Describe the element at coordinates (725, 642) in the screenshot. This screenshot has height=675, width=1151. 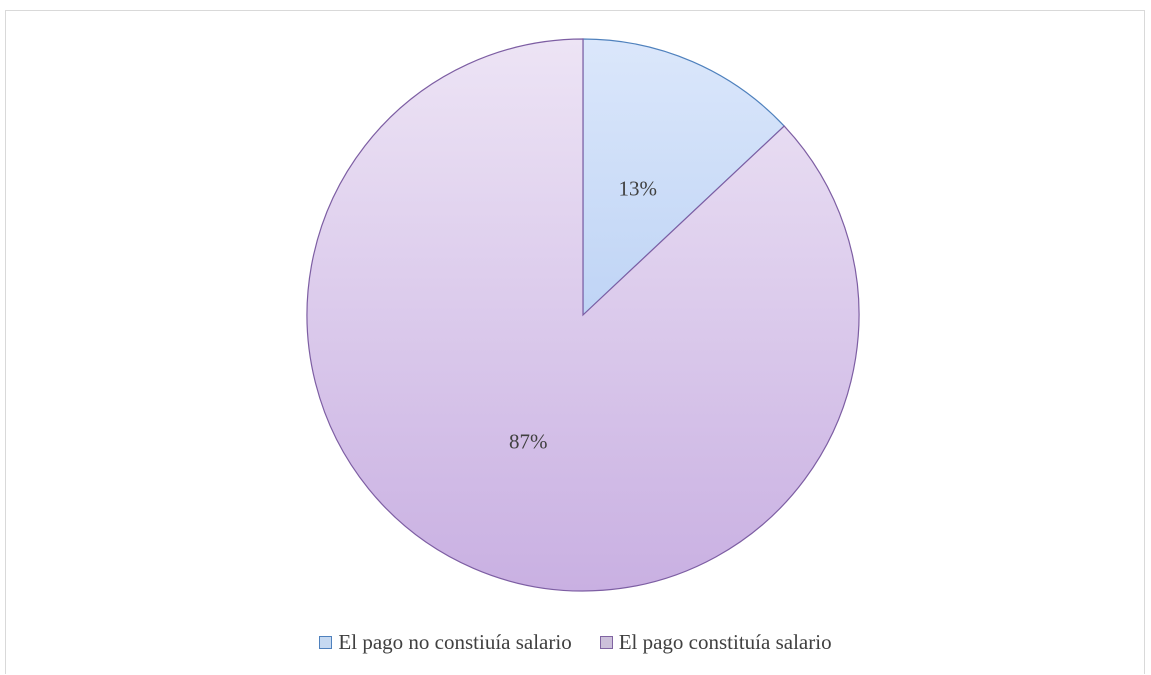
I see `legend-label-salary: El pago constituía salario` at that location.